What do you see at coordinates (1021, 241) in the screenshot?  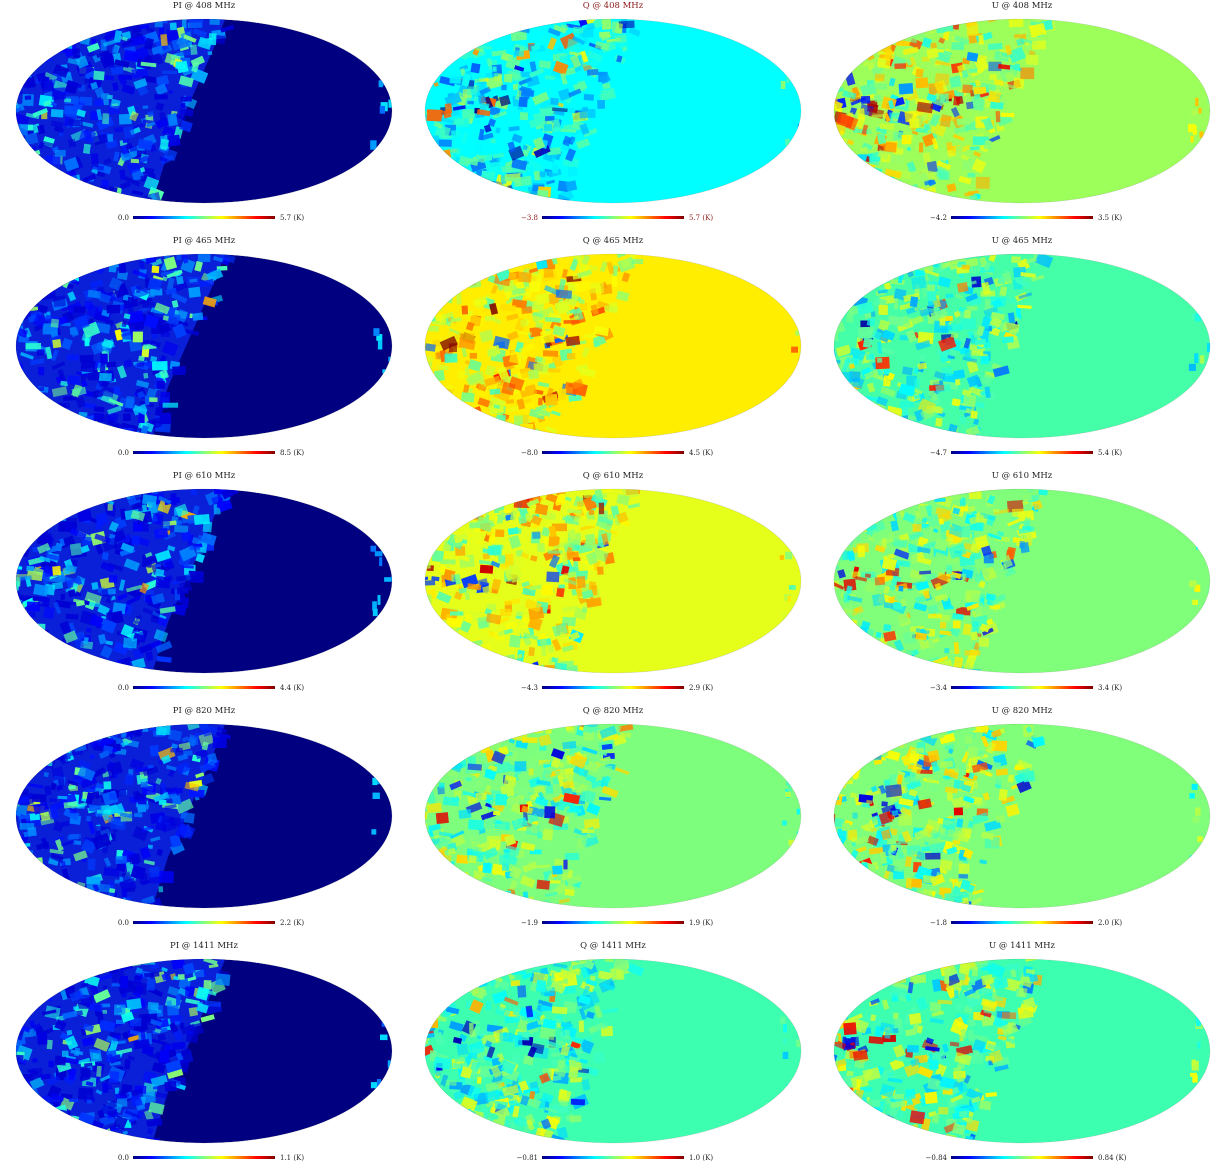 I see `panel-title: U @ 465 MHz` at bounding box center [1021, 241].